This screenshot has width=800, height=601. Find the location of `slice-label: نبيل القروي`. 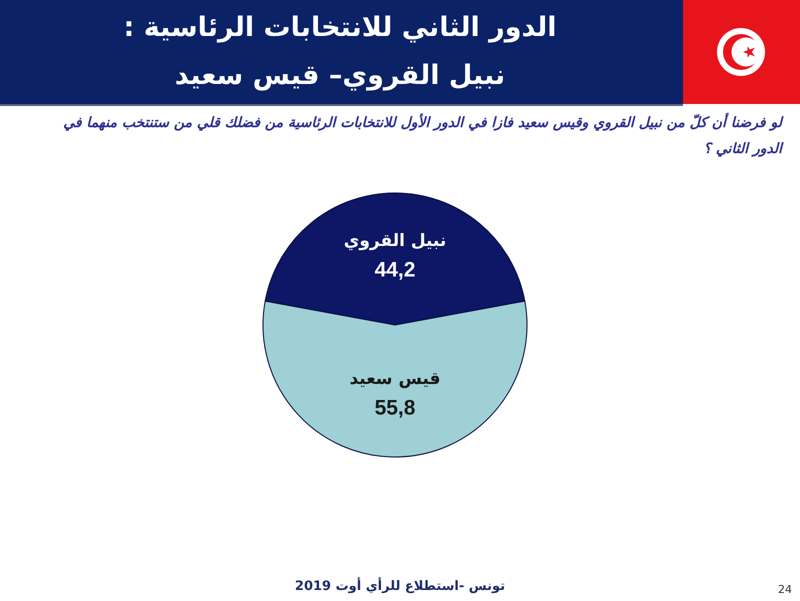

slice-label: نبيل القروي is located at coordinates (395, 241).